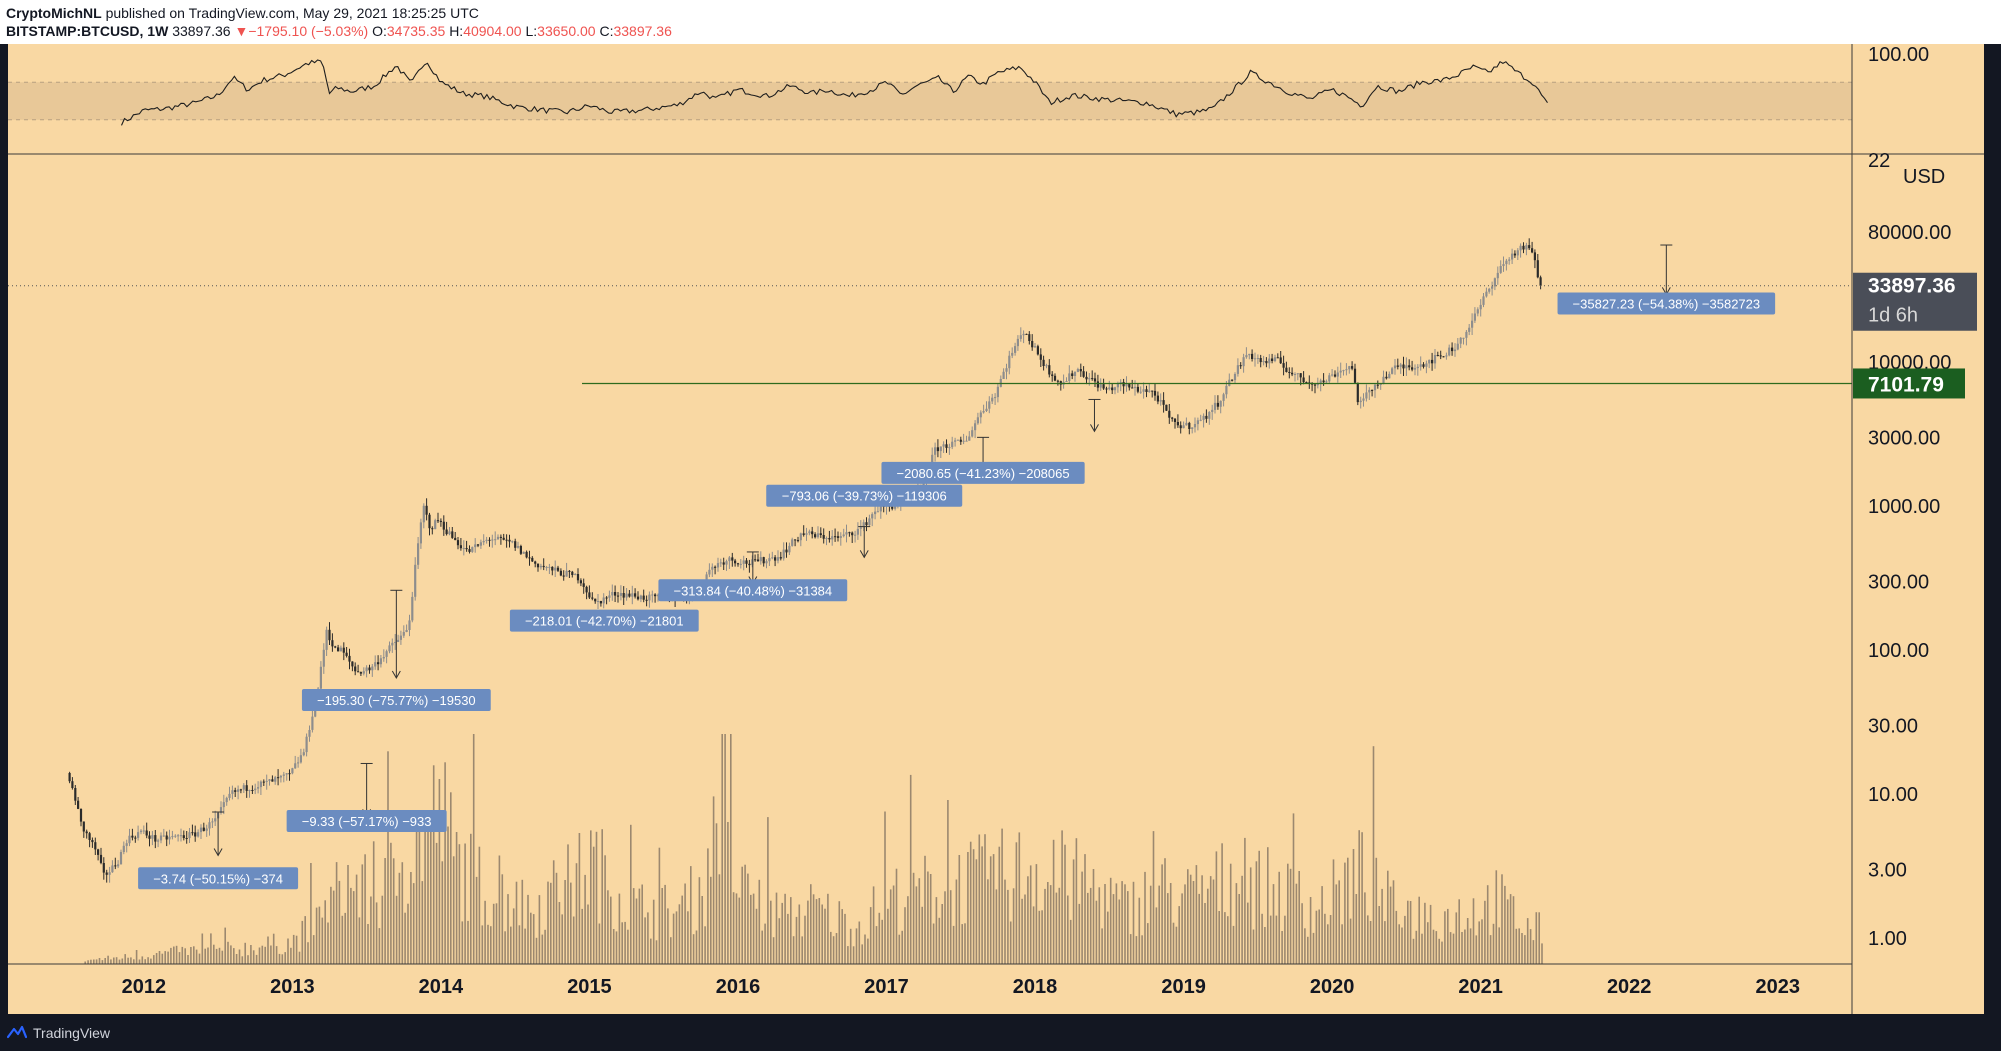 The width and height of the screenshot is (2001, 1051). Describe the element at coordinates (144, 987) in the screenshot. I see `time-tick-label: 2012` at that location.